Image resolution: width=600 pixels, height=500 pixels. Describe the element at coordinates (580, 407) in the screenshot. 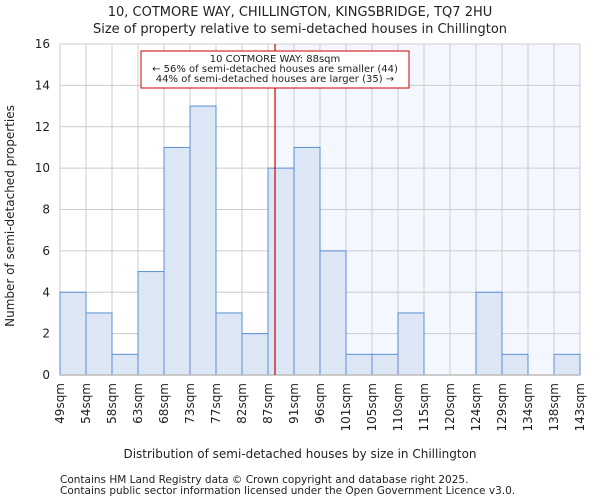

I see `x-tick-label: 143sqm` at that location.